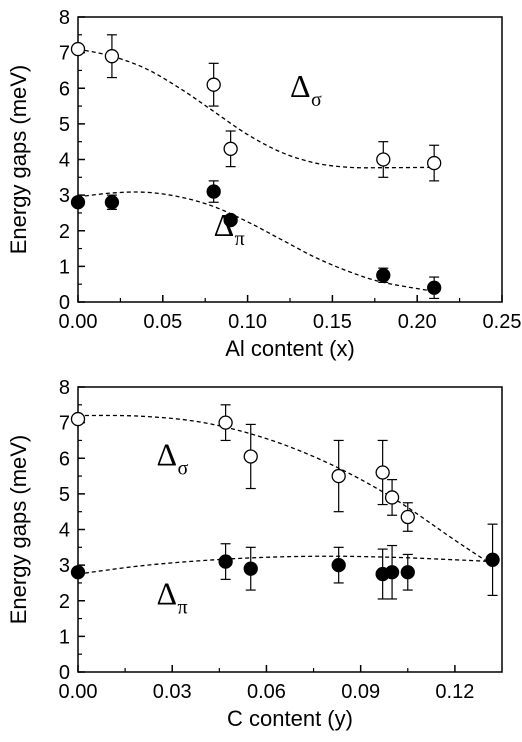 Image resolution: width=522 pixels, height=742 pixels. I want to click on x-tick-label: 0.09, so click(360, 692).